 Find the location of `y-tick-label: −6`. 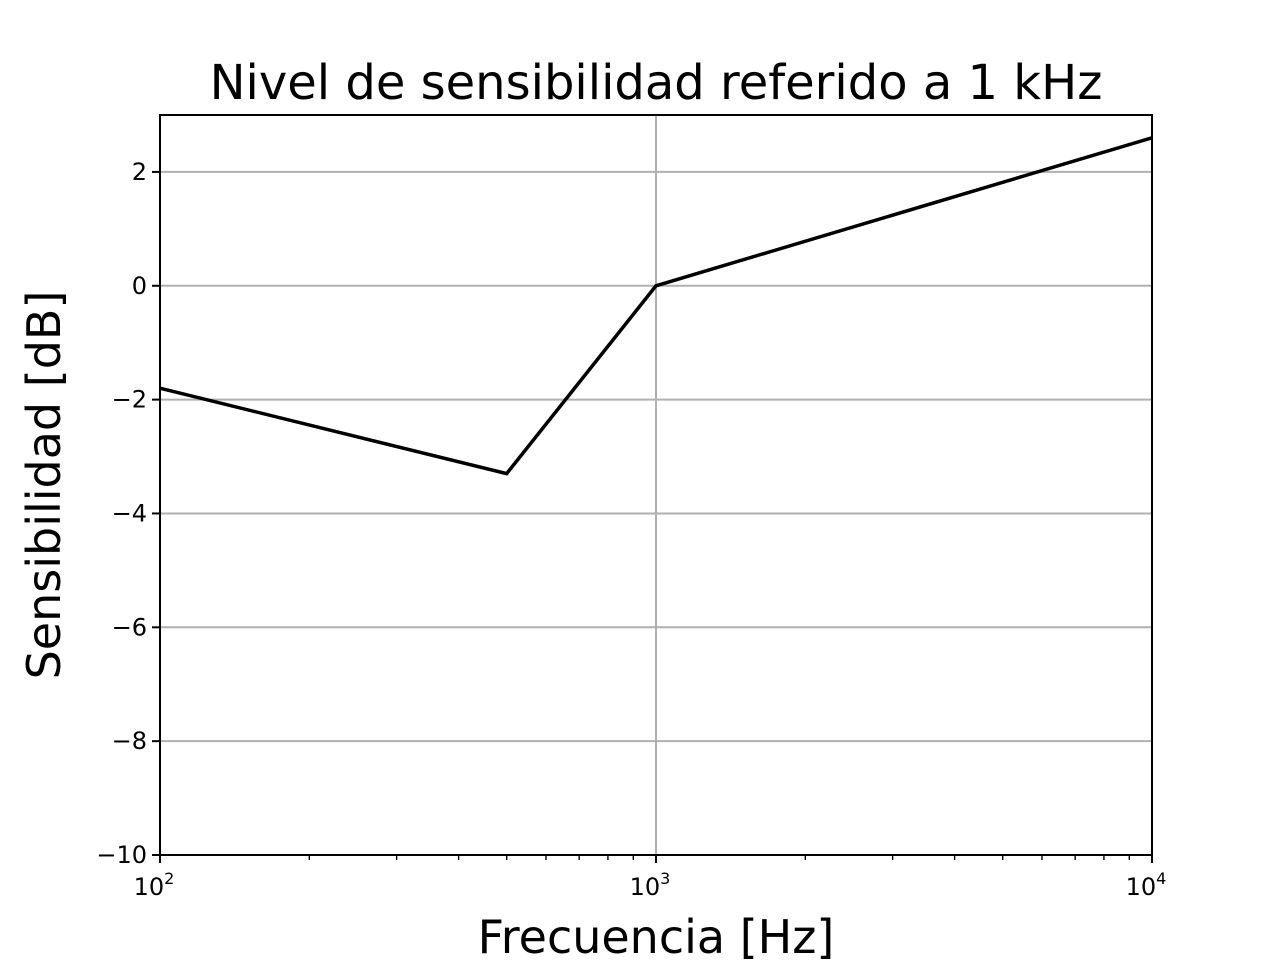

y-tick-label: −6 is located at coordinates (129, 627).